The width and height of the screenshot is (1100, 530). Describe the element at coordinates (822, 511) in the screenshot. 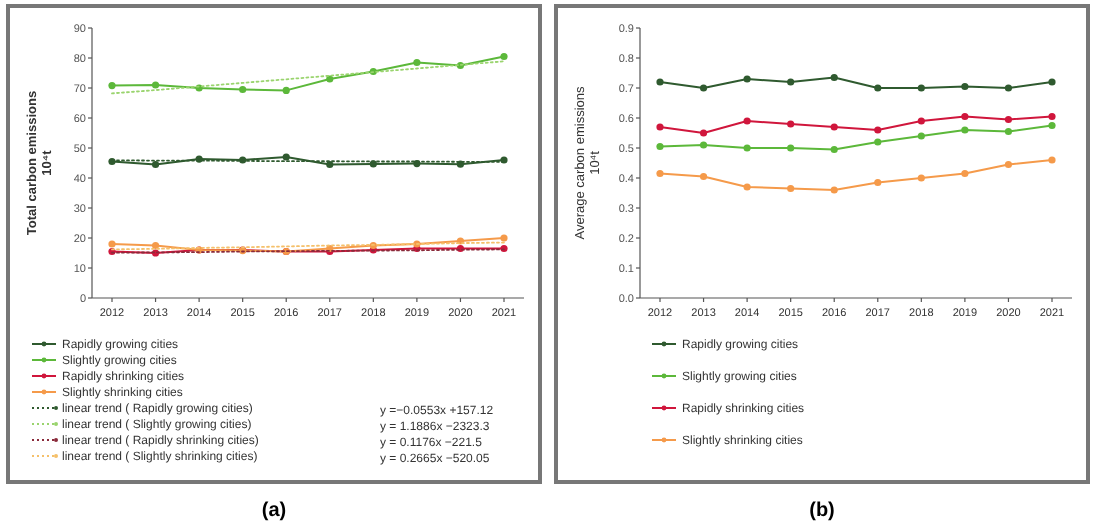

I see `text: (b)` at that location.